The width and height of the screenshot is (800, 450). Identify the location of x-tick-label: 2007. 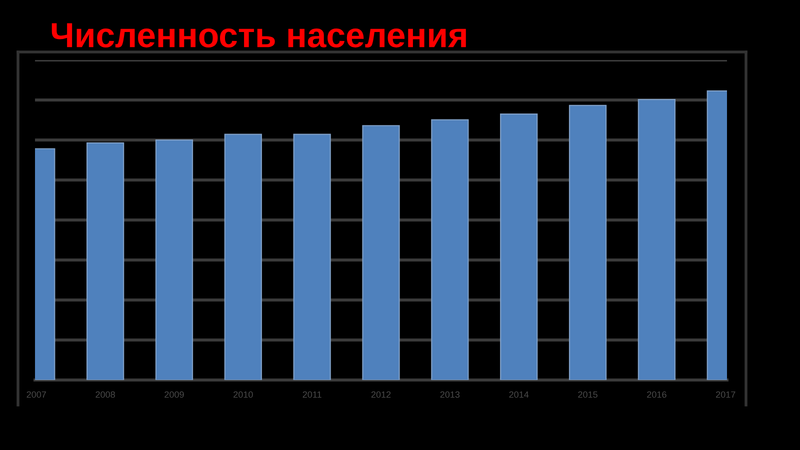
(36, 394).